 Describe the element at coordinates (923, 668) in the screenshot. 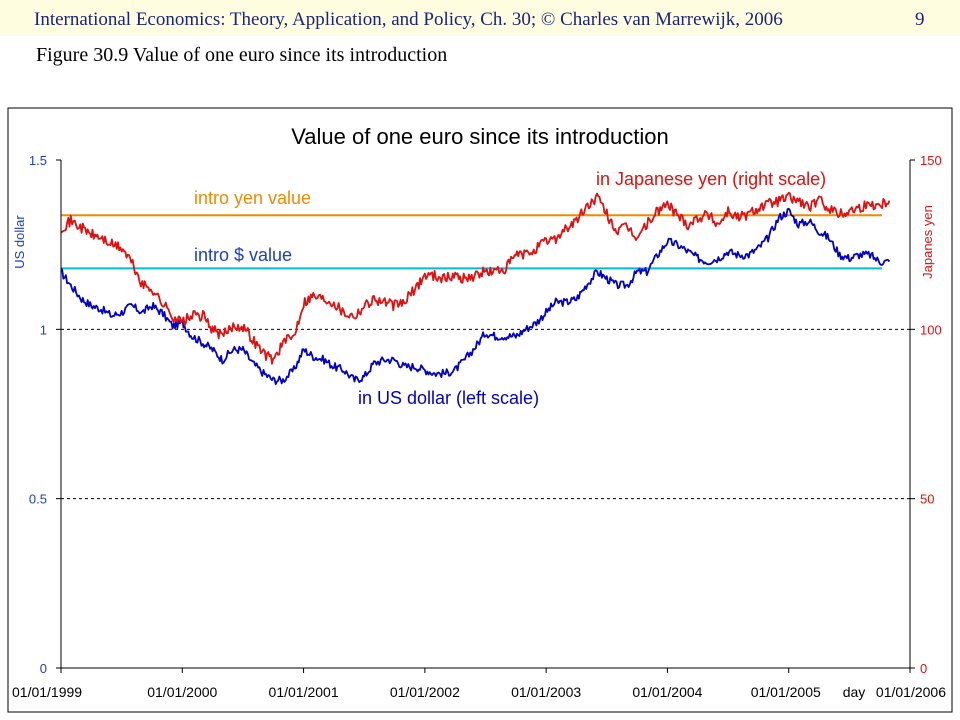

I see `right-tick-label: 0` at that location.